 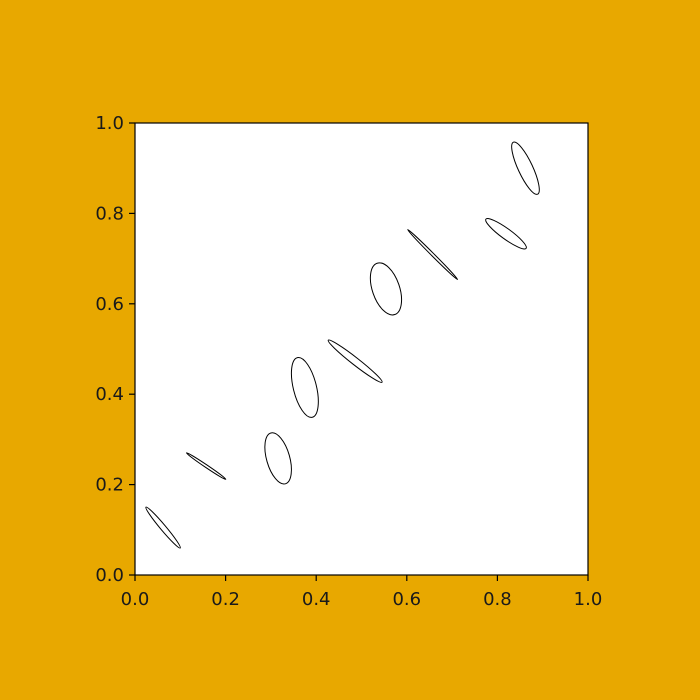 I want to click on x-tick-label: 0.6, so click(x=406, y=599).